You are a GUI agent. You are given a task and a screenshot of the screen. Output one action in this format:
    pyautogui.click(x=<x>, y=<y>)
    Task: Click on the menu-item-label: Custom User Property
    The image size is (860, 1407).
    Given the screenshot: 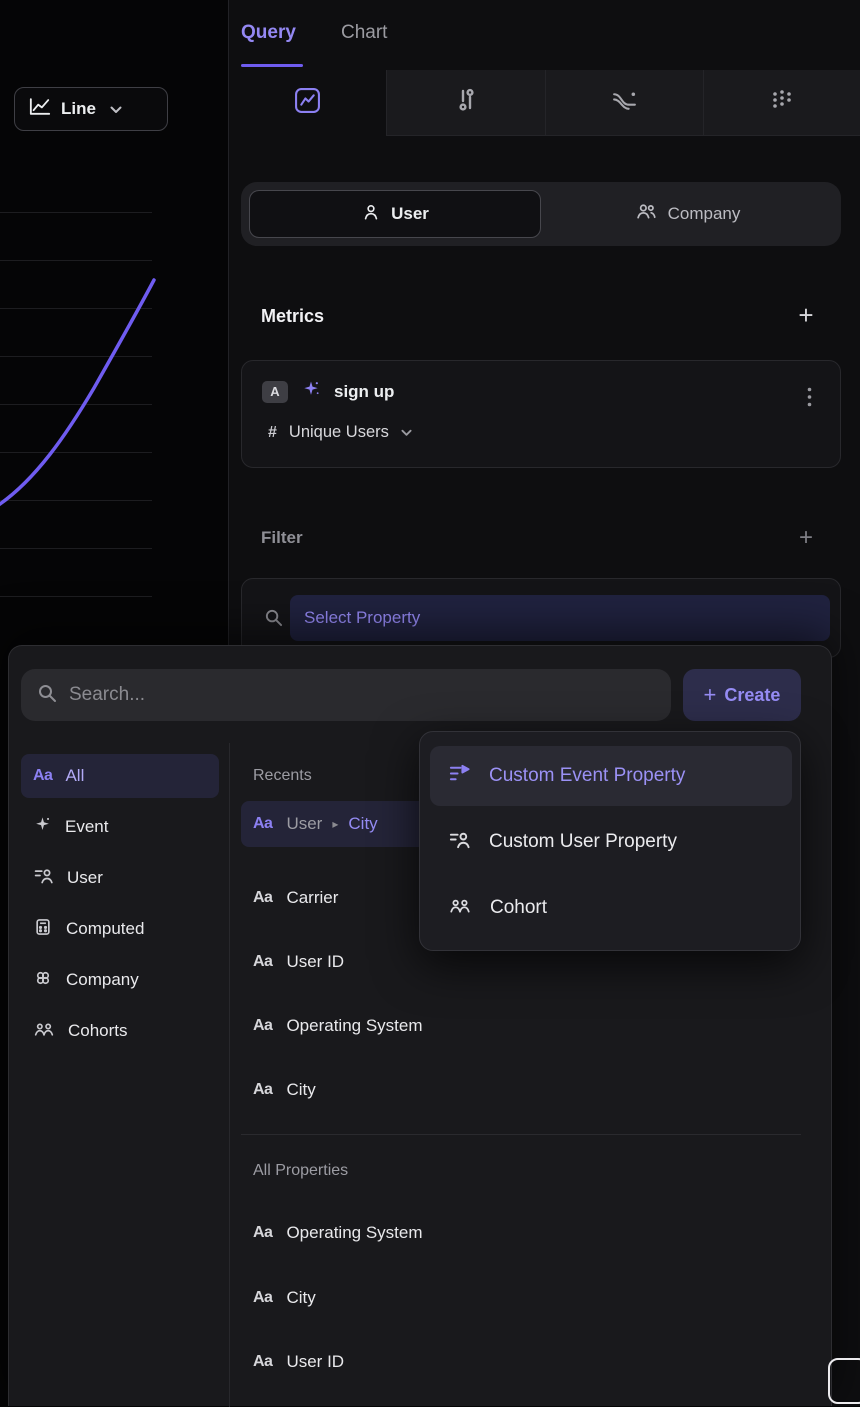 What is the action you would take?
    pyautogui.click(x=583, y=841)
    